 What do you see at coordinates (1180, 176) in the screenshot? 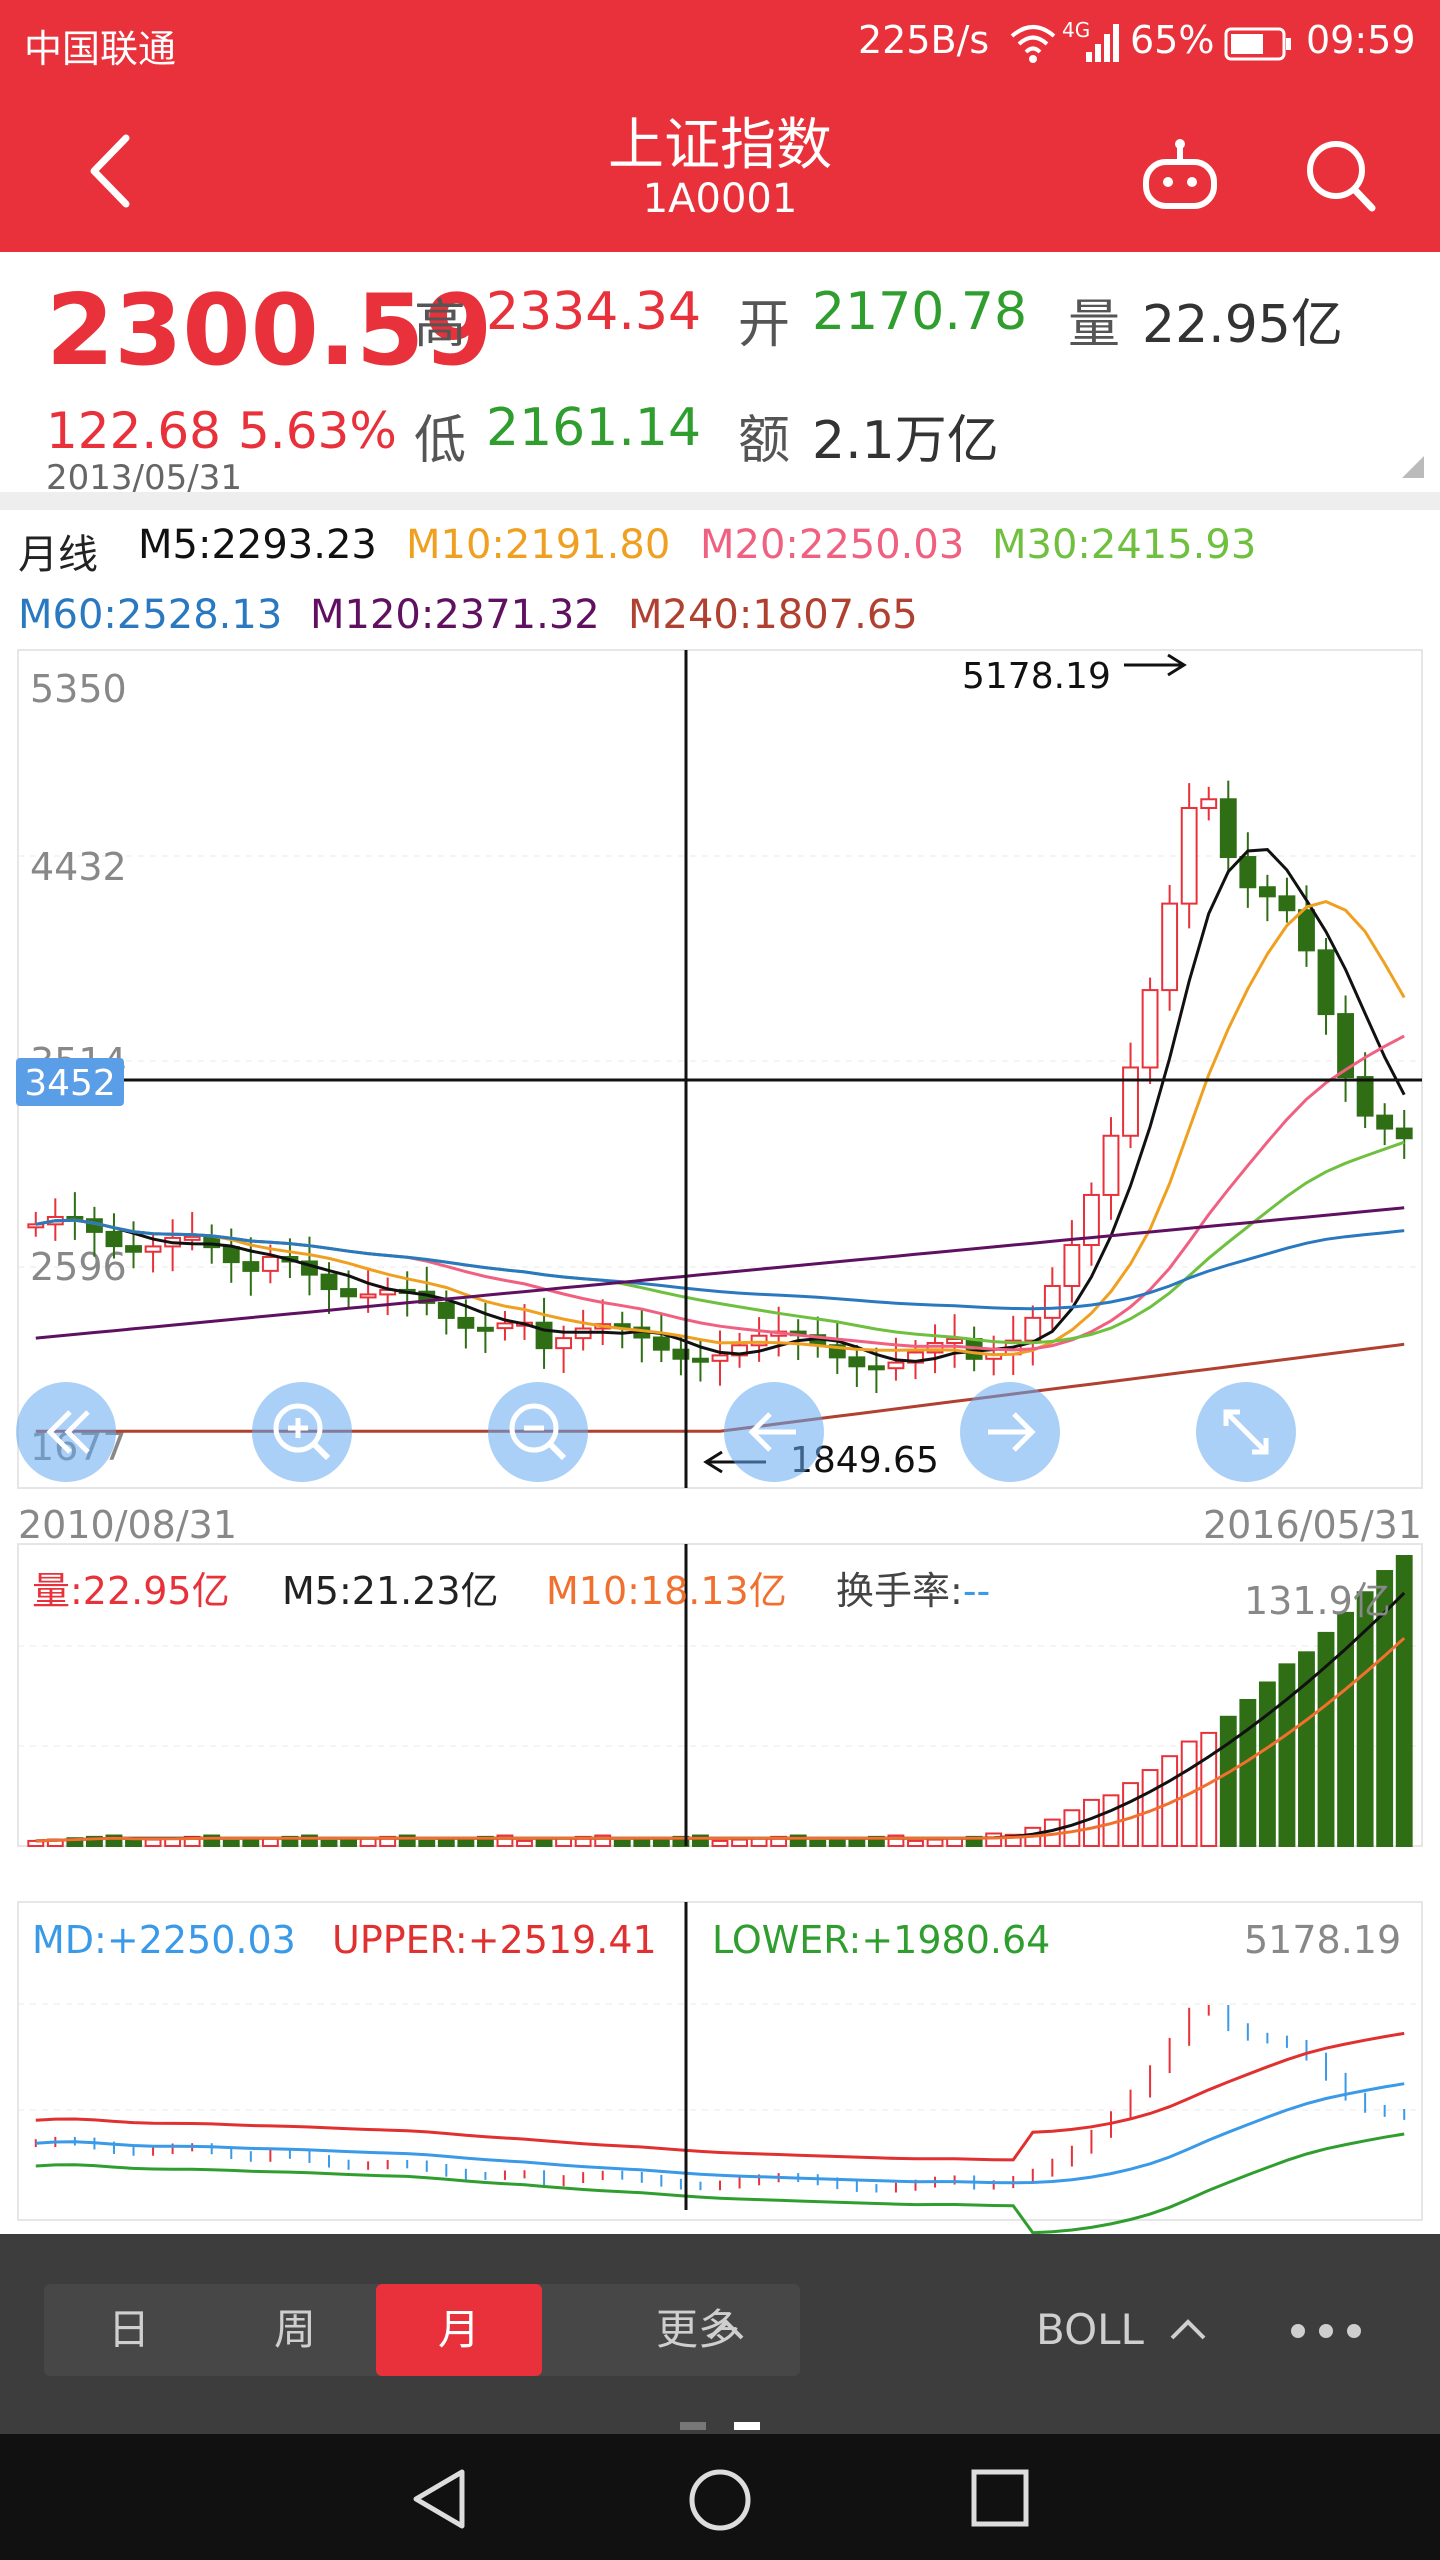
I see `robot-icon` at bounding box center [1180, 176].